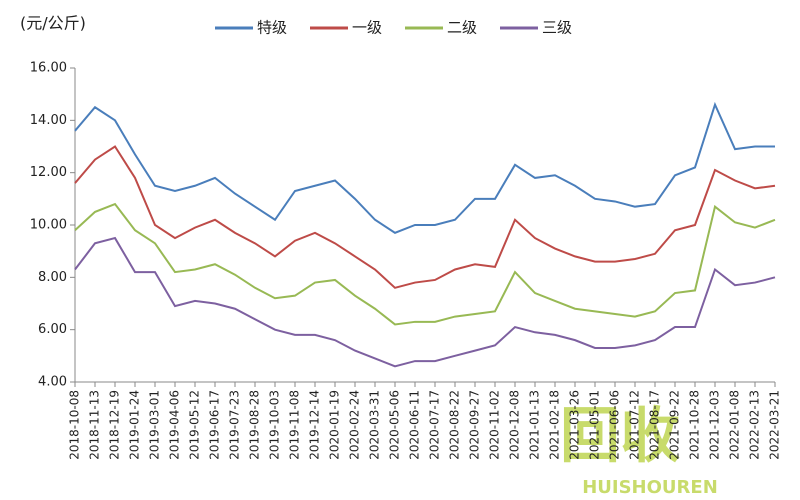  Describe the element at coordinates (375, 425) in the screenshot. I see `x-tick-label: 2020-03-31` at that location.